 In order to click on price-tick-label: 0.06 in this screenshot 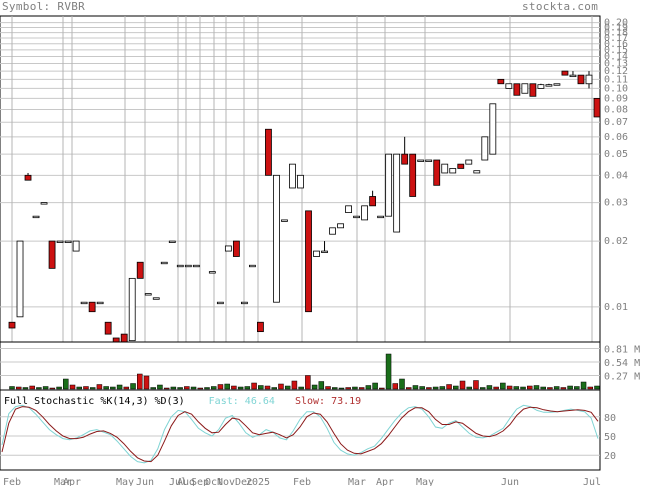, I will do `click(616, 137)`.